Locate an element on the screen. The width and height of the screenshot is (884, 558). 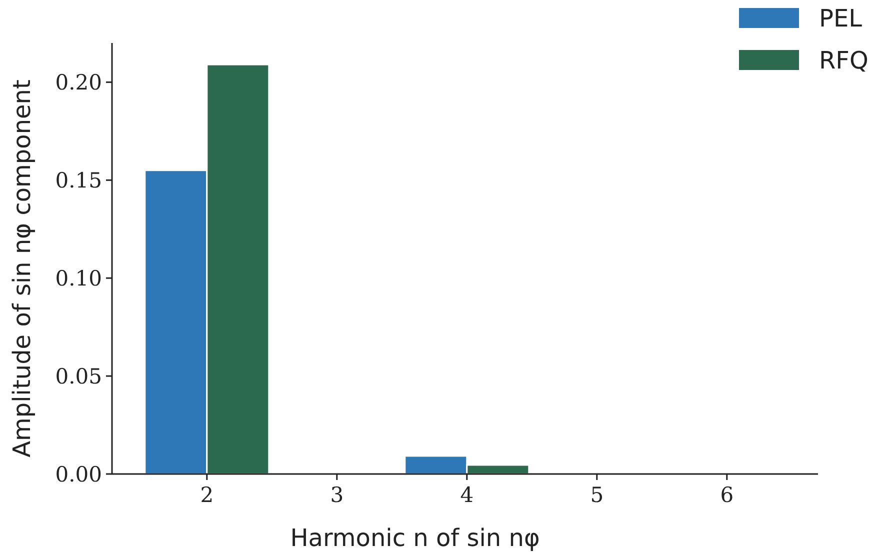
y-tick-label: 0.05 is located at coordinates (78, 376).